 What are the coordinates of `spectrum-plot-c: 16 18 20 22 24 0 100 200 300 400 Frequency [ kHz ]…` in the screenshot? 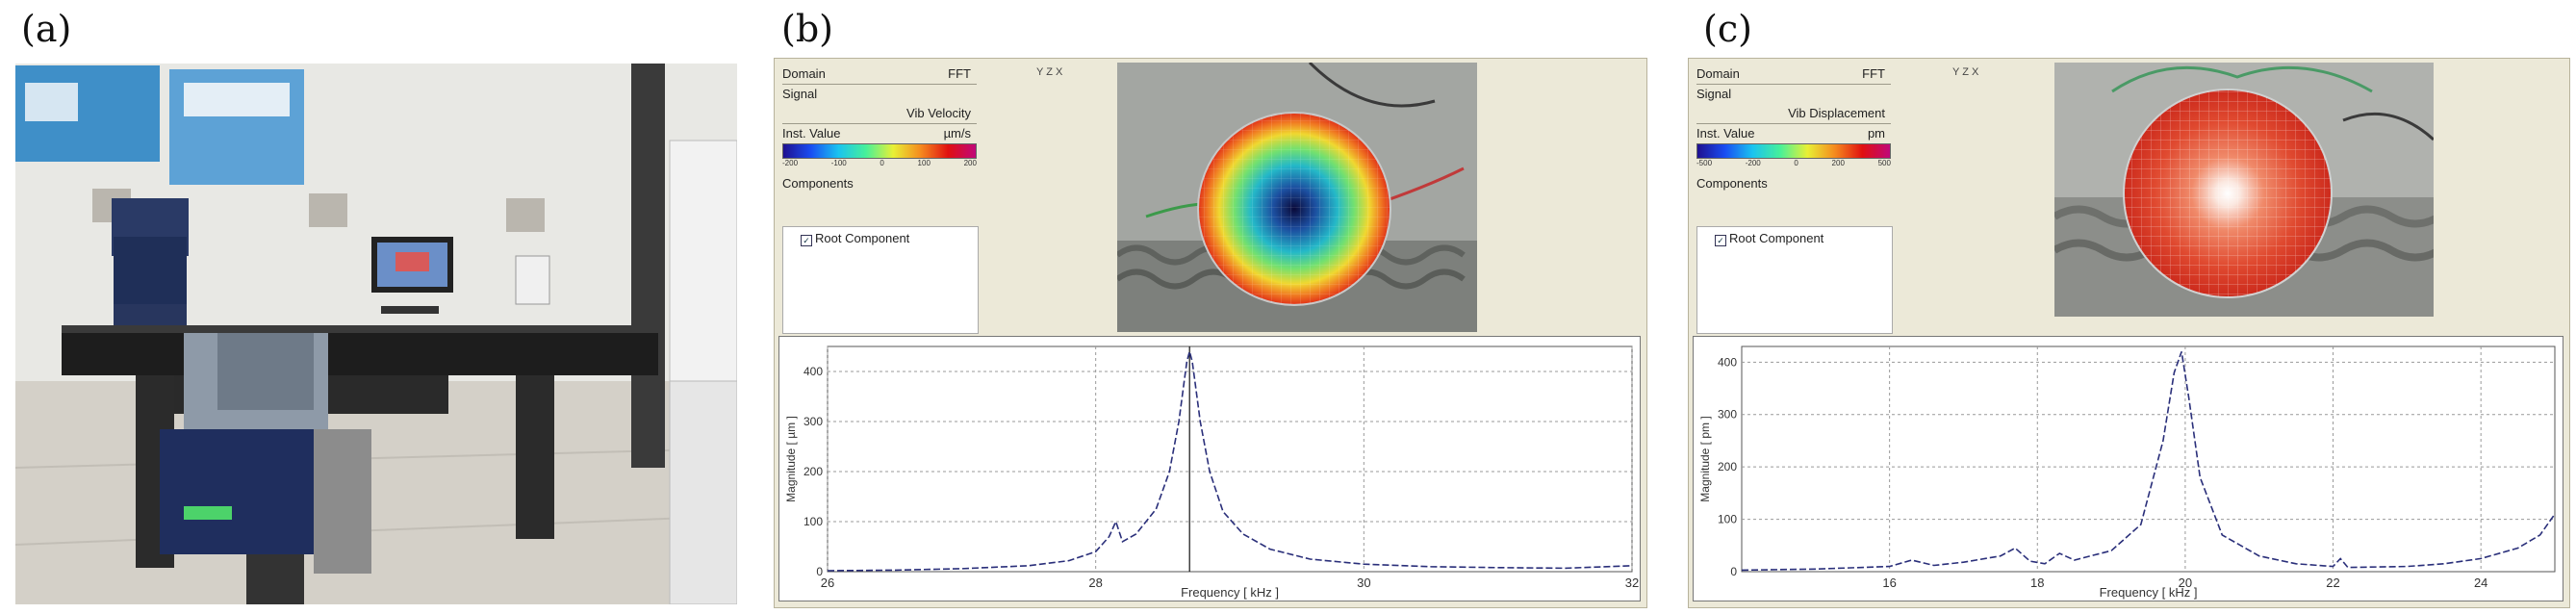 It's located at (2128, 468).